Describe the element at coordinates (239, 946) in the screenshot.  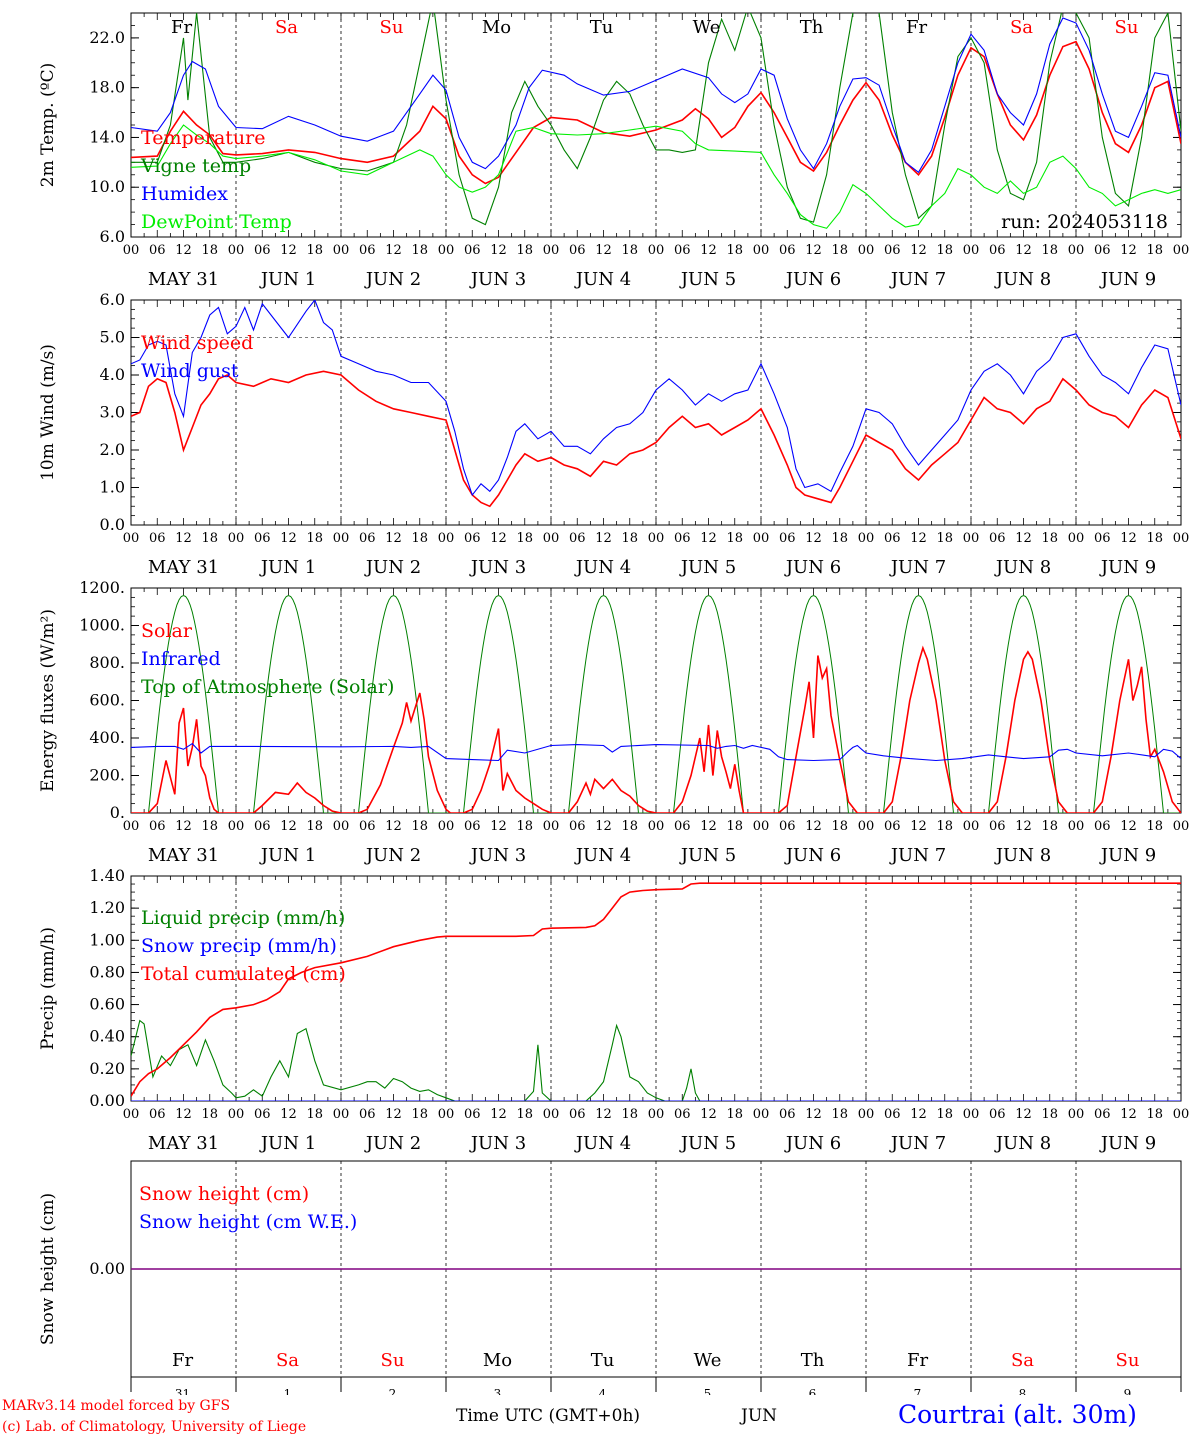
I see `legend-entry: Snow precip (mm/h)` at that location.